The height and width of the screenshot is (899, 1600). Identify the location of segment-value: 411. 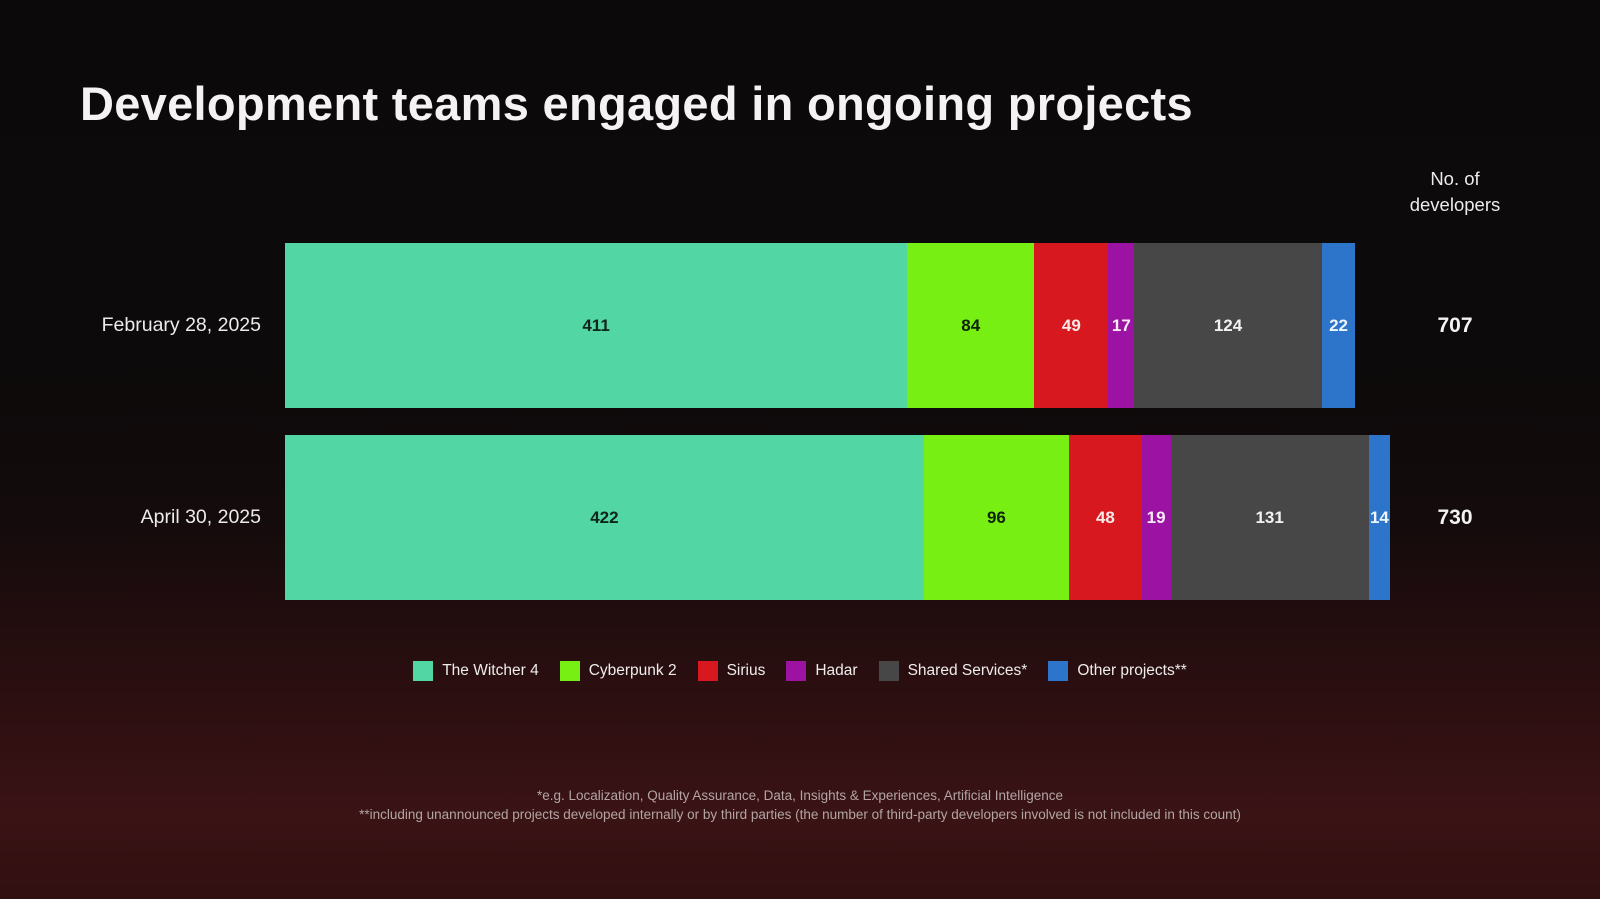
(596, 325).